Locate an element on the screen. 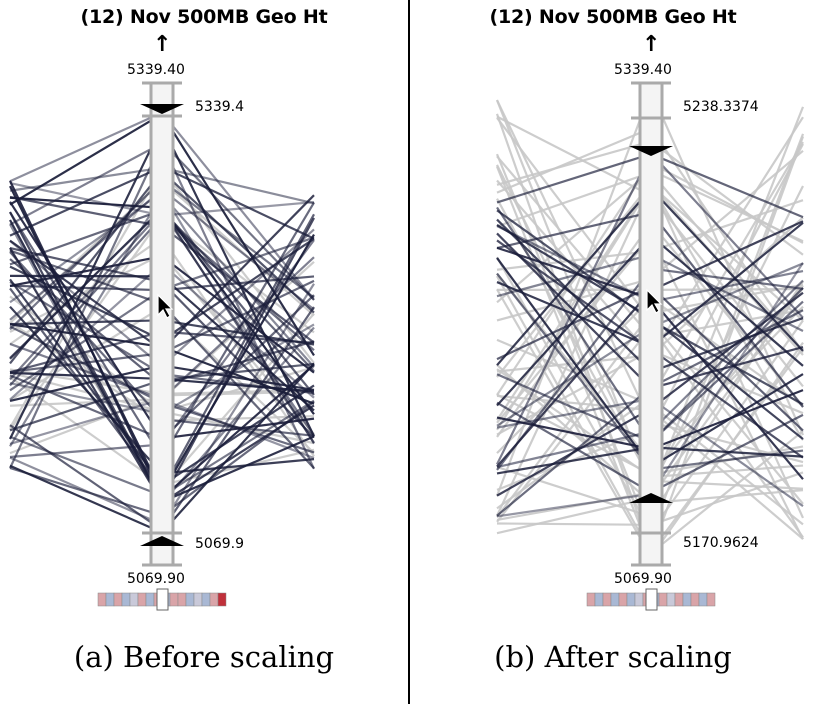  lower-handle-value: 5170.9624 is located at coordinates (721, 543).